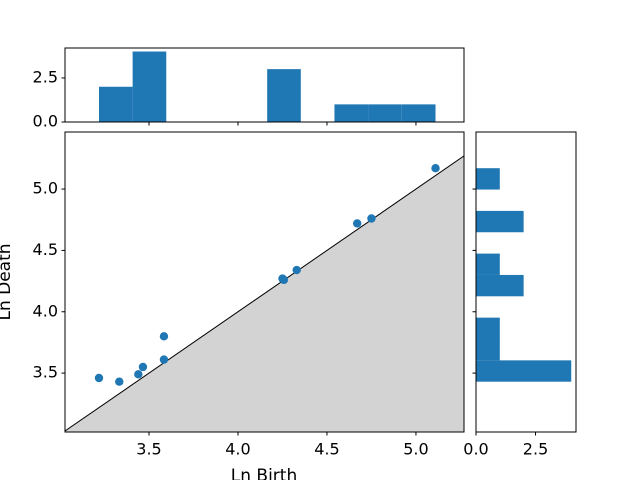 This screenshot has height=480, width=640. I want to click on x-tick-label: 3.5, so click(148, 449).